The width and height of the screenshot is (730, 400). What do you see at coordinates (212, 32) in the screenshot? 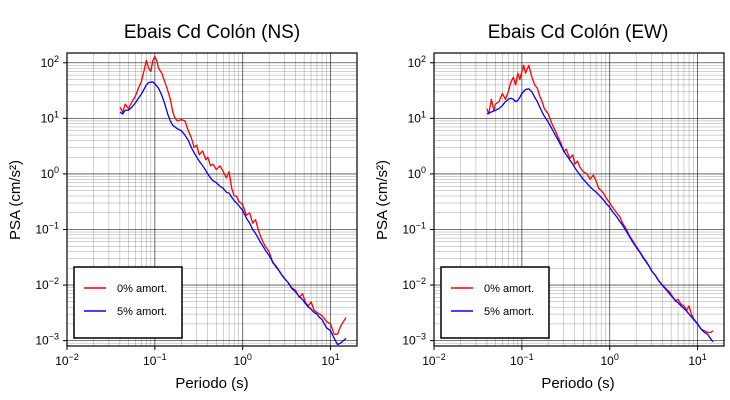
I see `chart-title: Ebais Cd Colón (NS)` at bounding box center [212, 32].